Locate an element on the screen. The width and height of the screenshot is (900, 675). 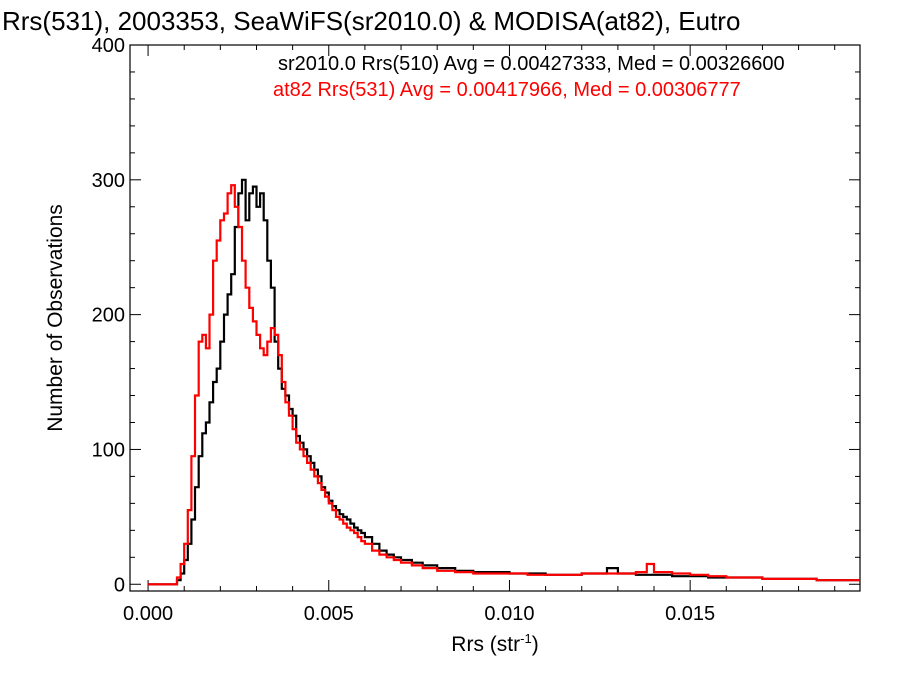
x-axis-label: Rrs (str-1) is located at coordinates (494, 643).